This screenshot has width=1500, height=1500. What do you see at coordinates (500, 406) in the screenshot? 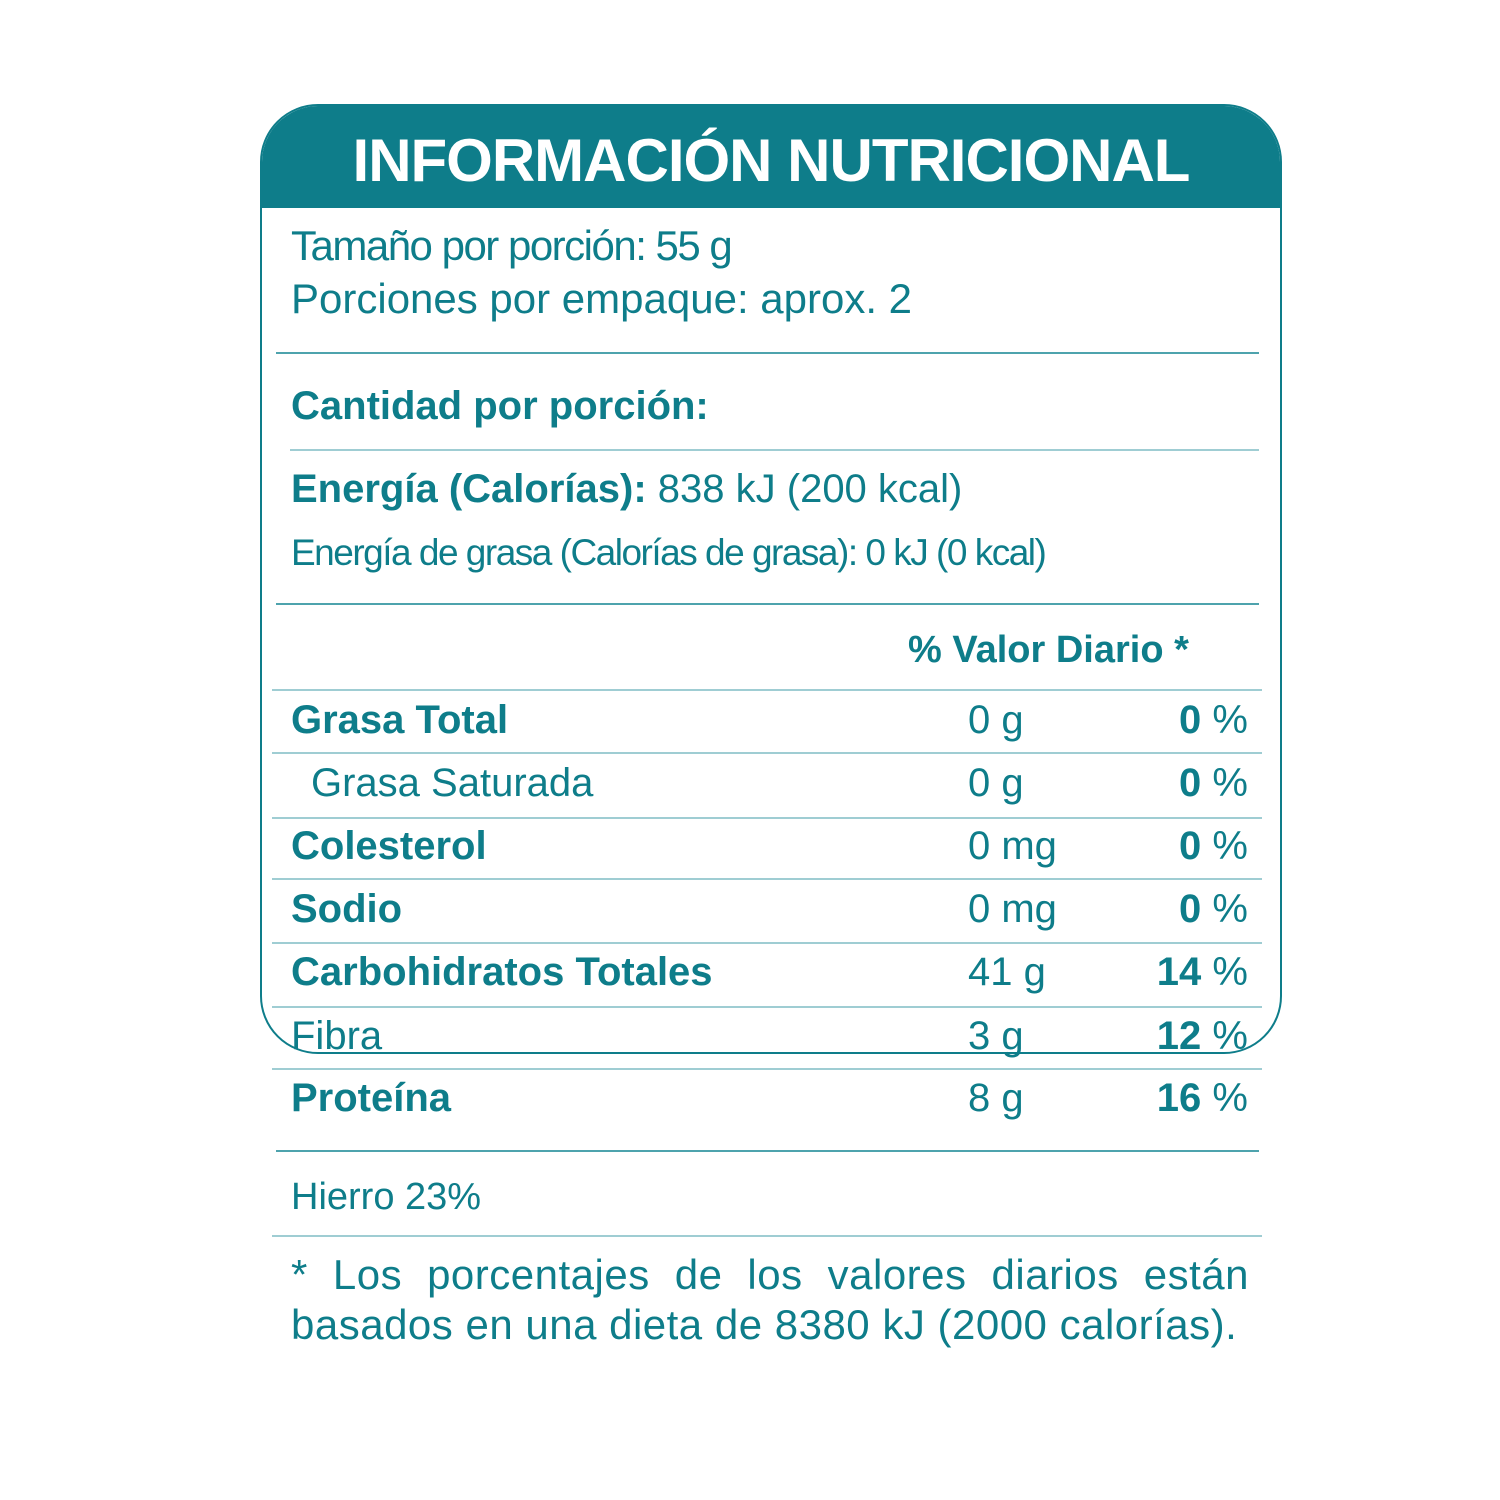
I see `amount-per-serving-heading: Cantidad por porción:` at bounding box center [500, 406].